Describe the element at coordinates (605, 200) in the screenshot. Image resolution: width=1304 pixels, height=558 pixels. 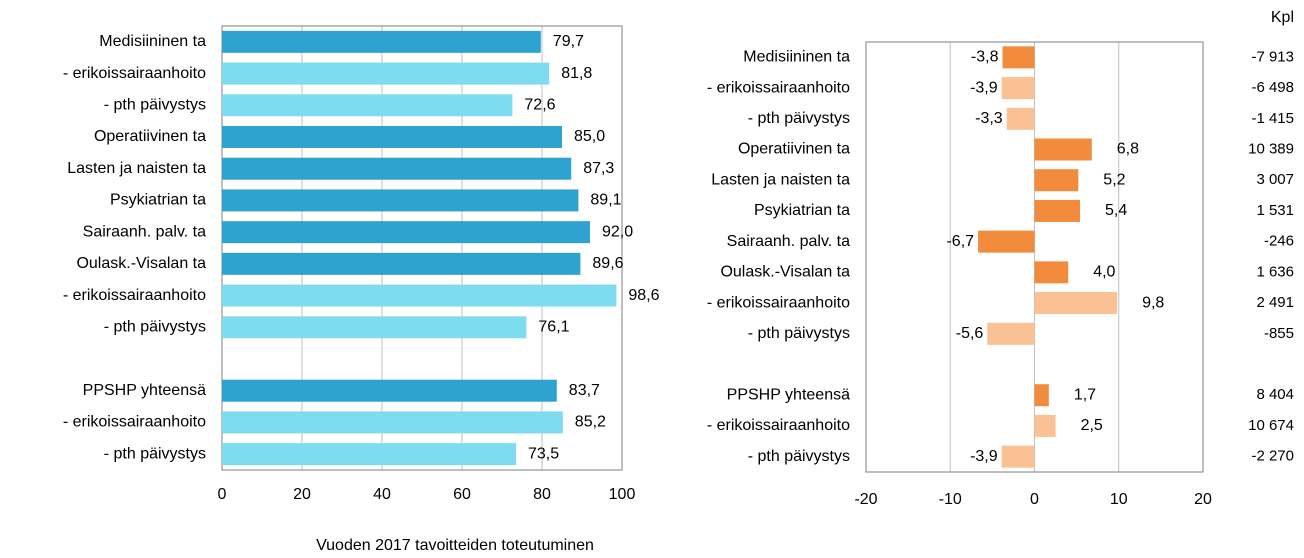
I see `value-label: 89,1` at that location.